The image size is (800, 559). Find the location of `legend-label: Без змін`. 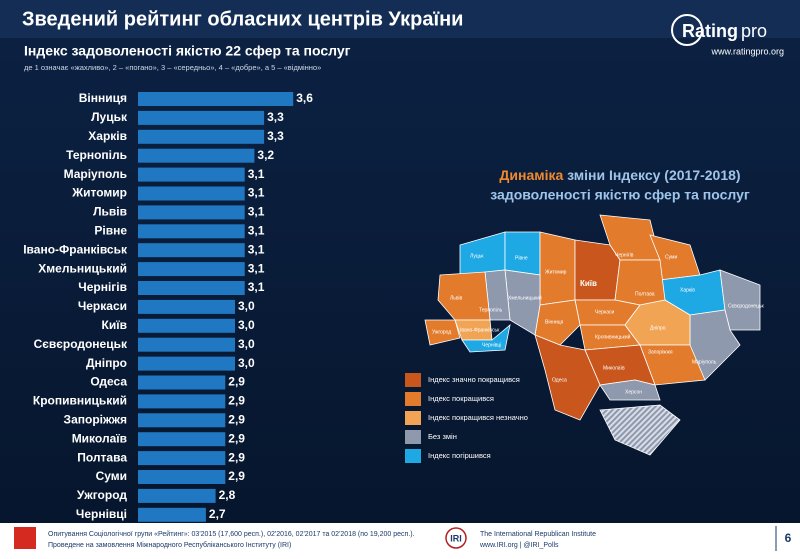

legend-label: Без змін is located at coordinates (442, 436).